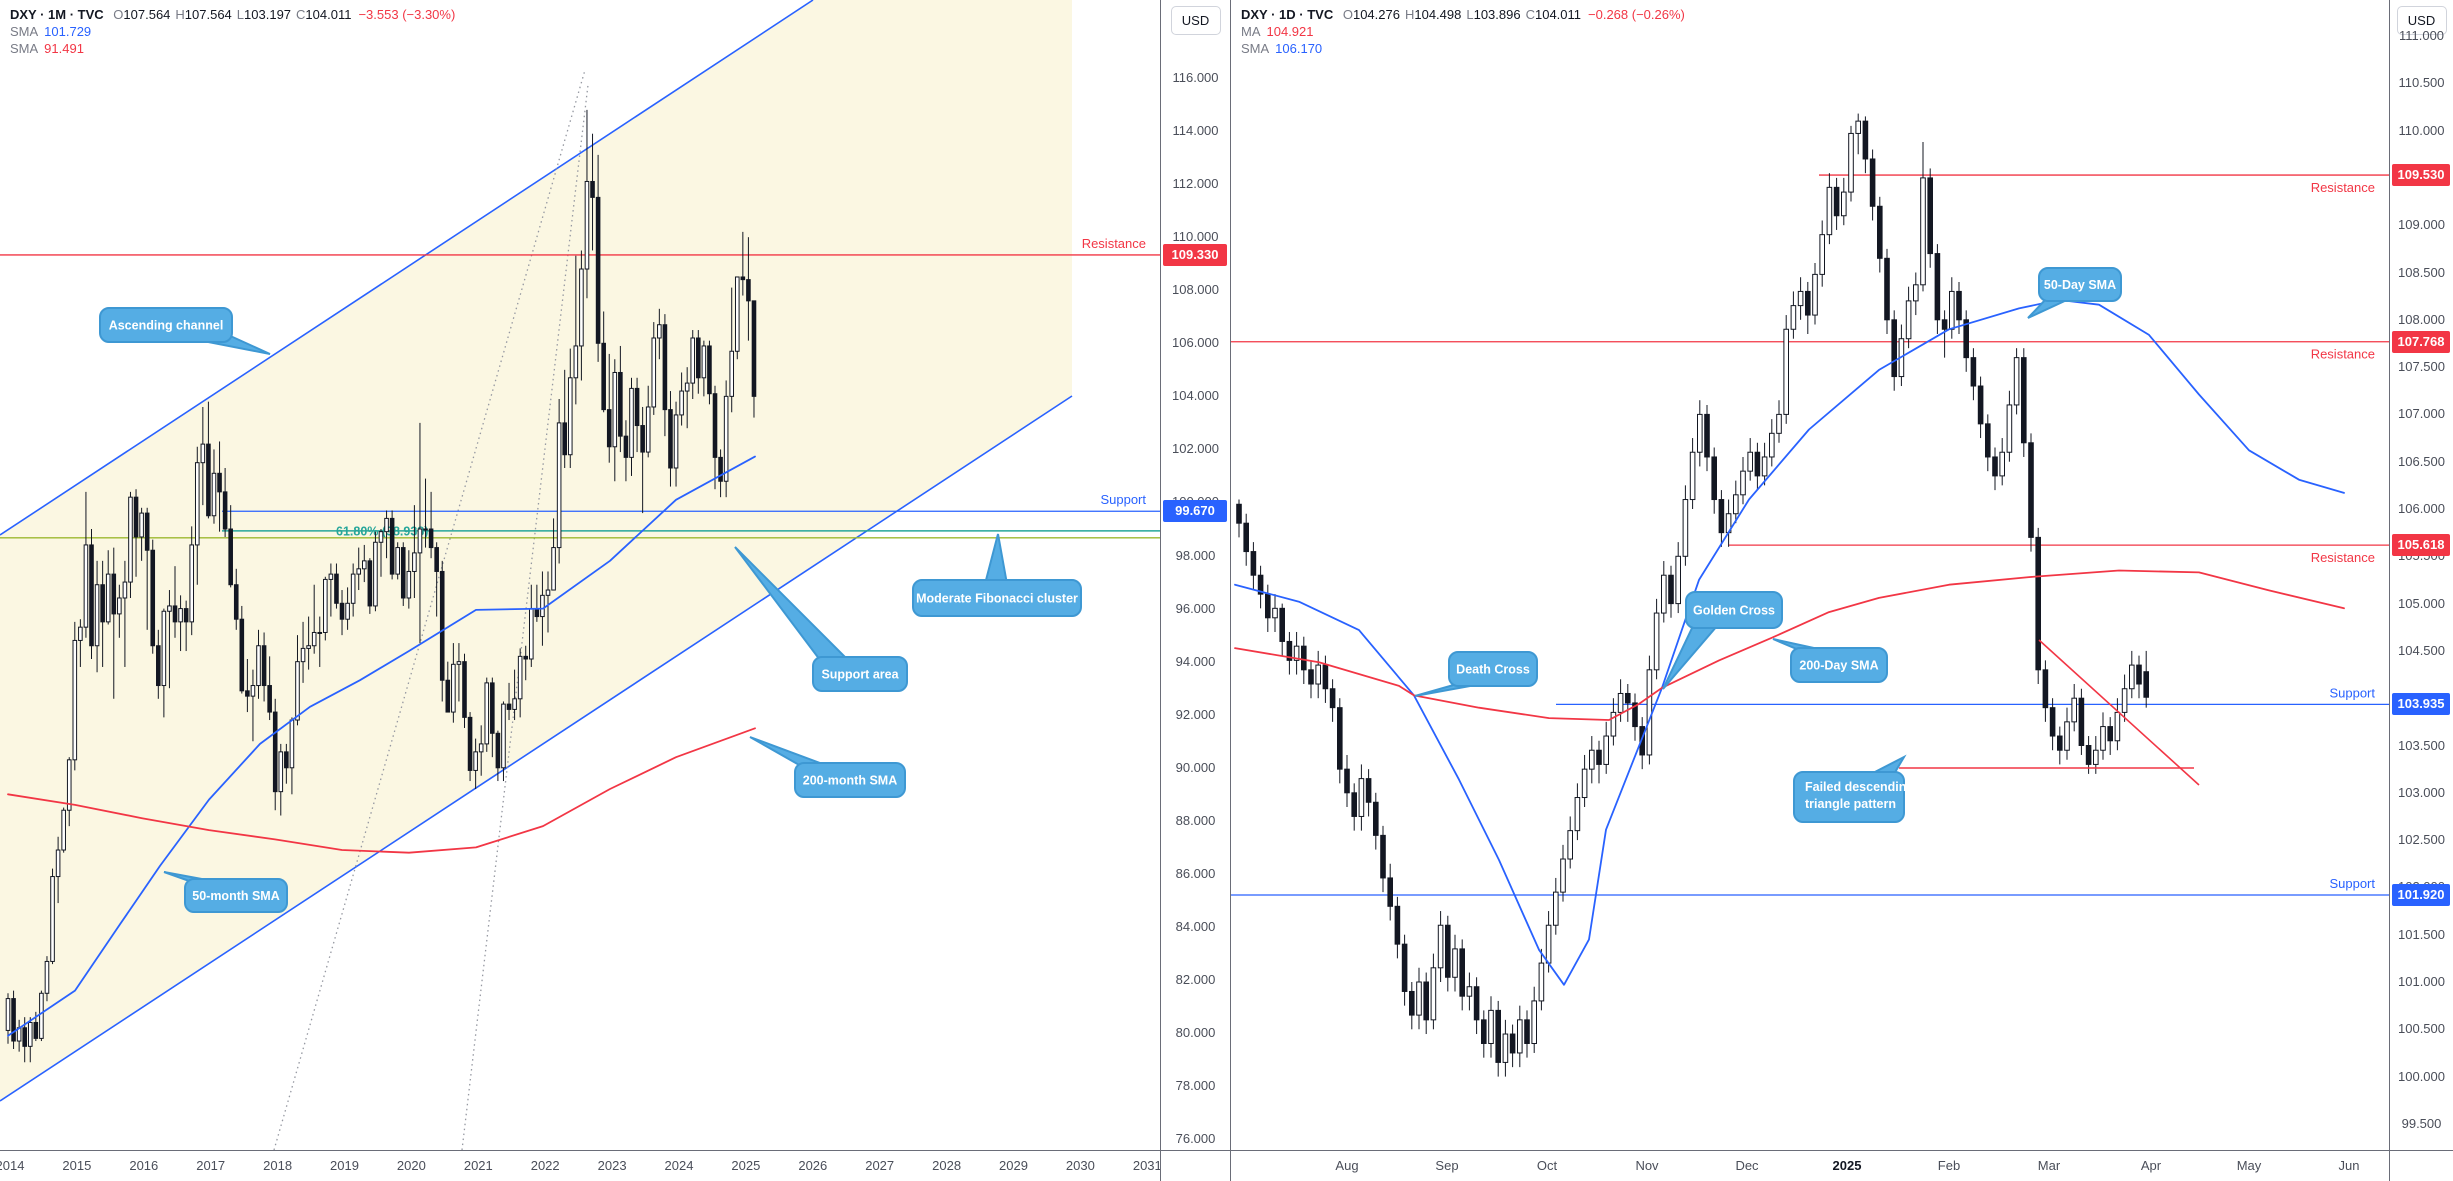 The width and height of the screenshot is (2453, 1181). I want to click on time-tick: 2025, so click(1847, 1165).